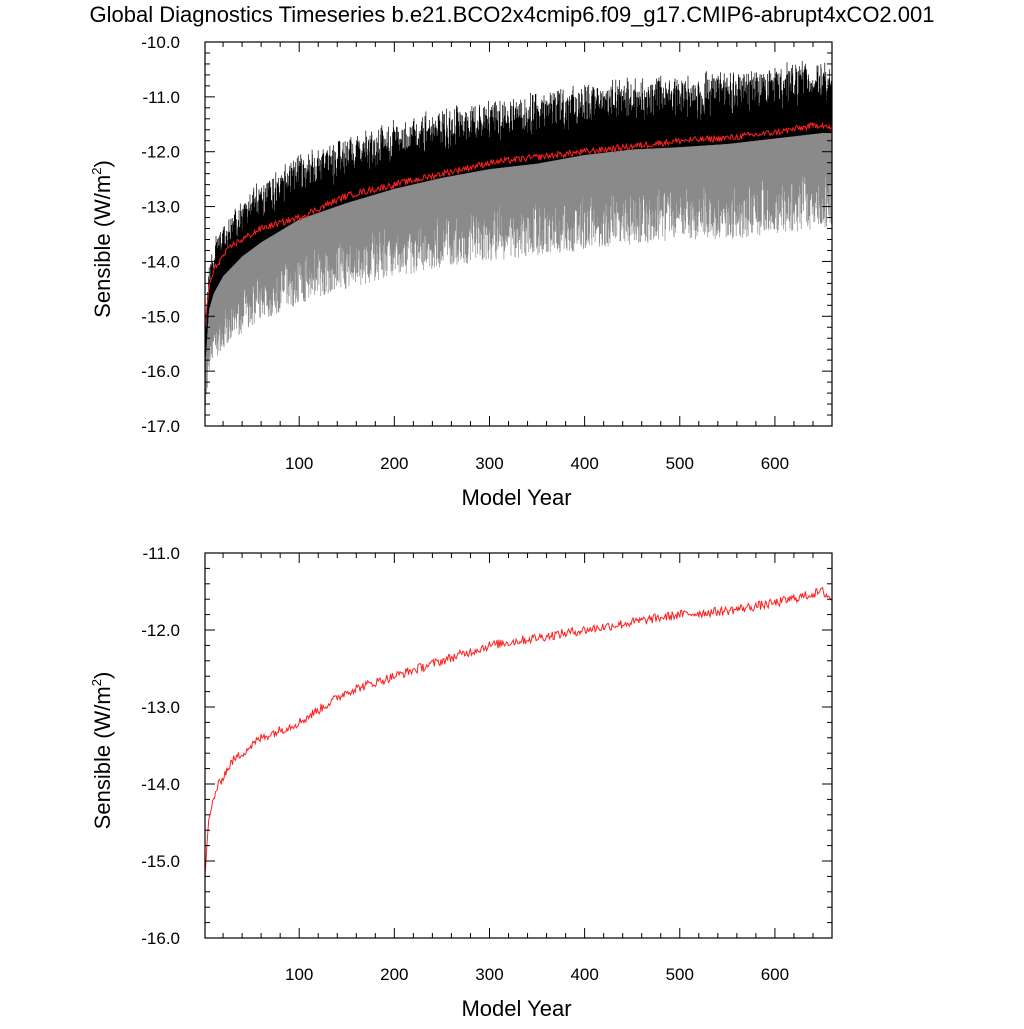 Image resolution: width=1024 pixels, height=1029 pixels. What do you see at coordinates (160, 426) in the screenshot?
I see `y-tick-label: -17.0` at bounding box center [160, 426].